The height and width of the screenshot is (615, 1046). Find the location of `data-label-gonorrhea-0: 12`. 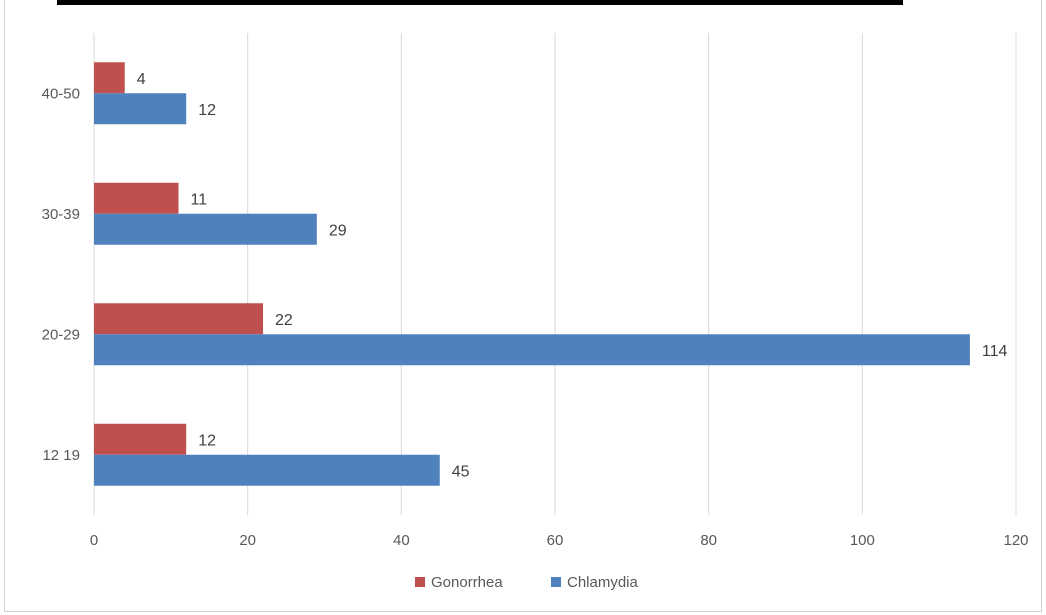

data-label-gonorrhea-0: 12 is located at coordinates (207, 440).